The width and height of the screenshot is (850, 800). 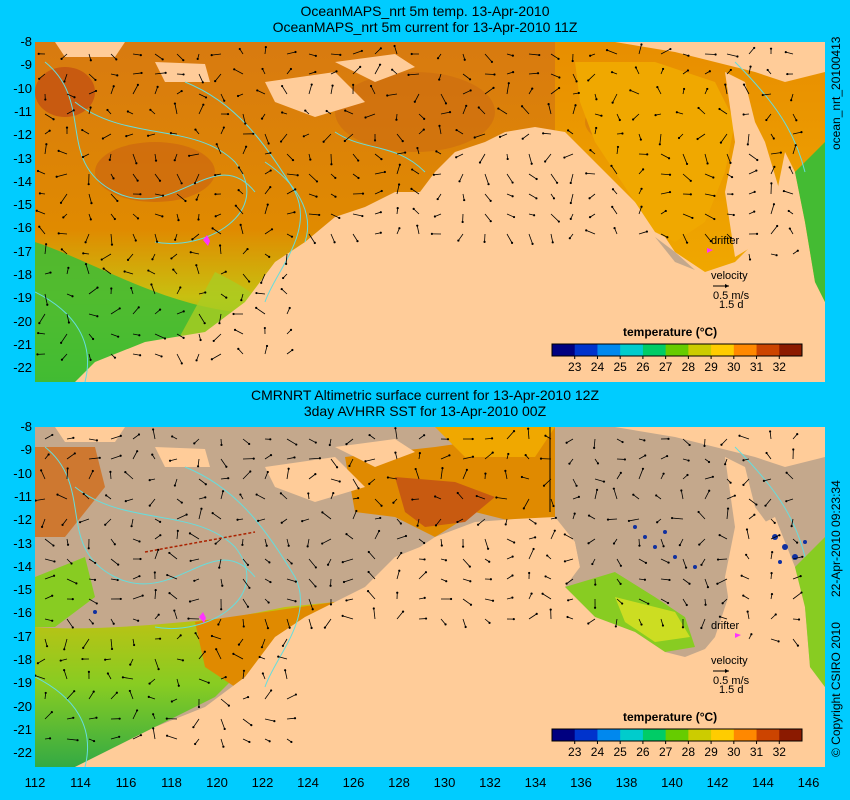 What do you see at coordinates (375, 453) in the screenshot?
I see `island-flores` at bounding box center [375, 453].